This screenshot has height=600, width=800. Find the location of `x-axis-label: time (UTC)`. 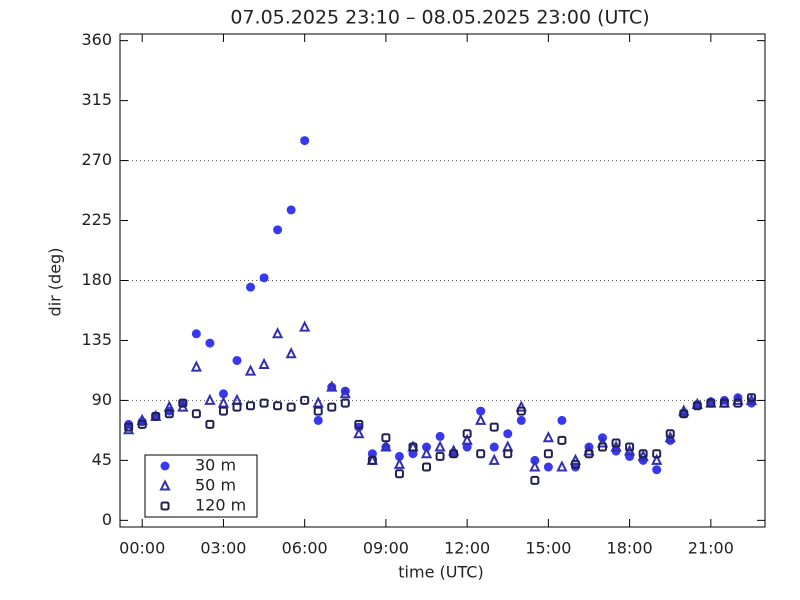

x-axis-label: time (UTC) is located at coordinates (440, 572).